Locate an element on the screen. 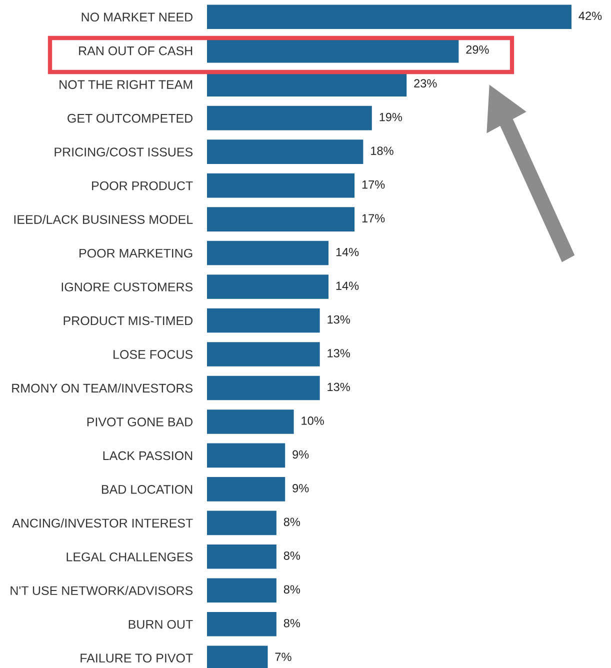  y-tick-label: NO MARKET NEED is located at coordinates (137, 17).